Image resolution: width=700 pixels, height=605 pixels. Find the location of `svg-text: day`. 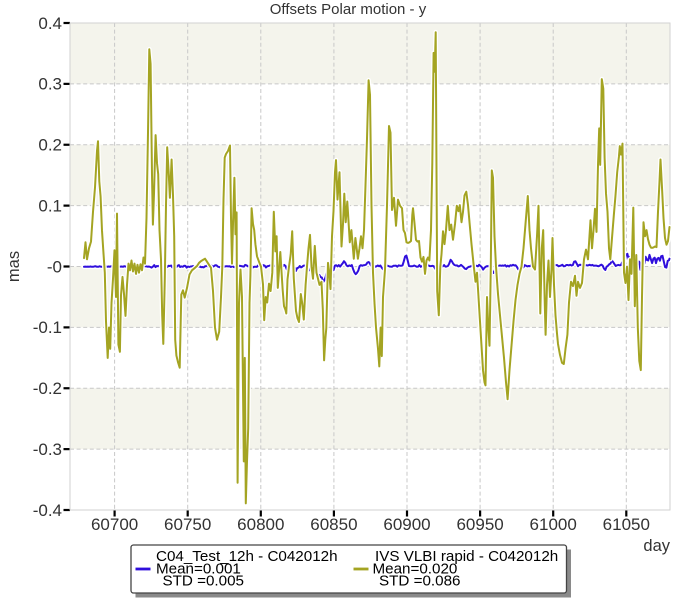

svg-text: day is located at coordinates (656, 546).